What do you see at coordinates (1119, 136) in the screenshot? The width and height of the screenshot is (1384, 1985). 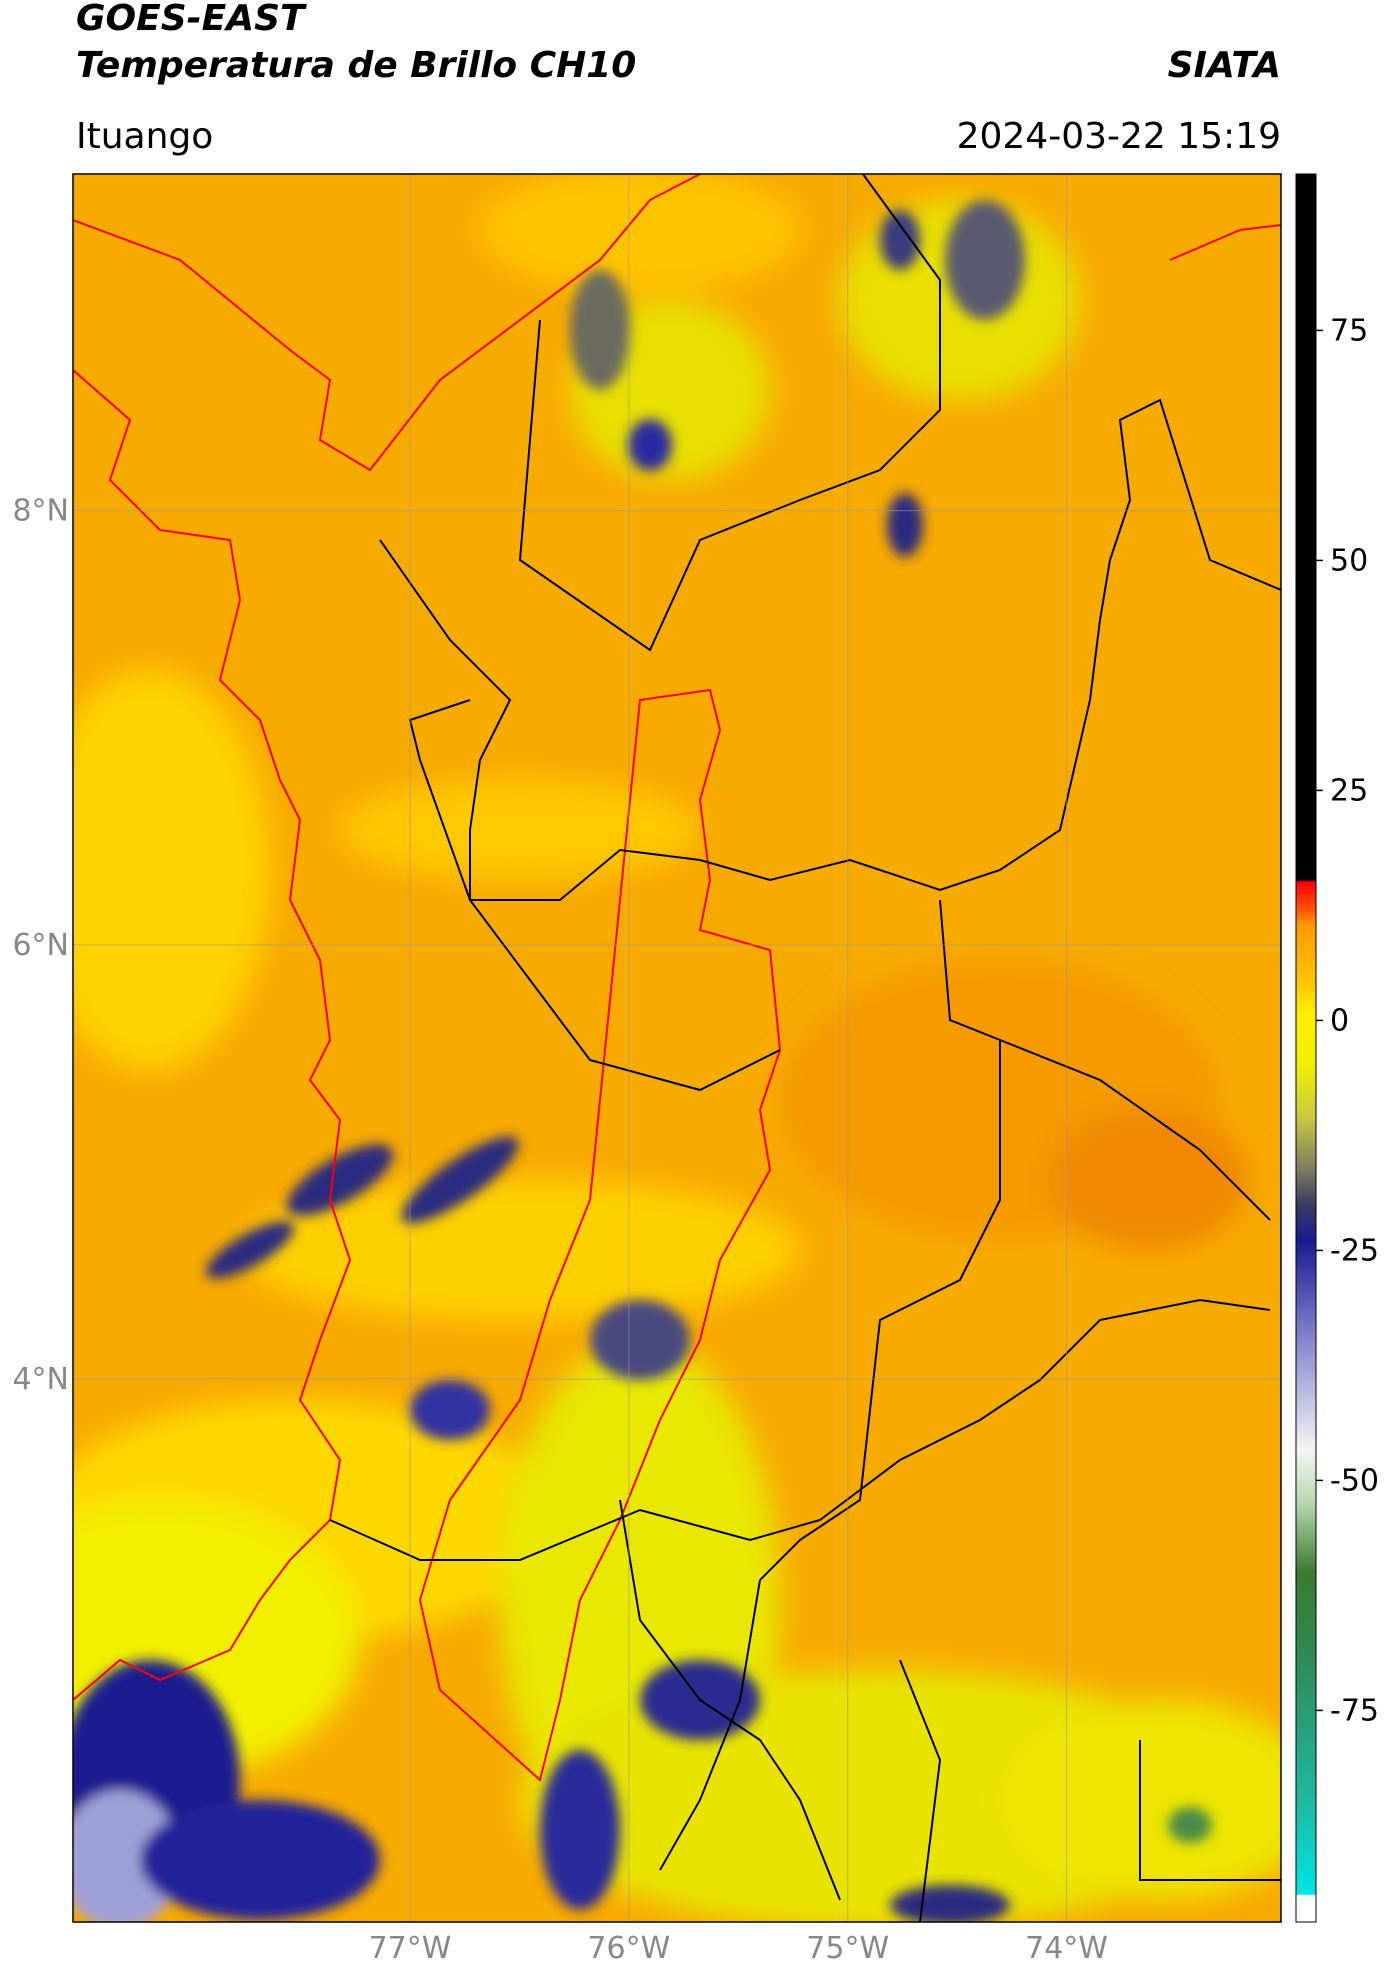 I see `datetime: 2024-03-22 15:19` at bounding box center [1119, 136].